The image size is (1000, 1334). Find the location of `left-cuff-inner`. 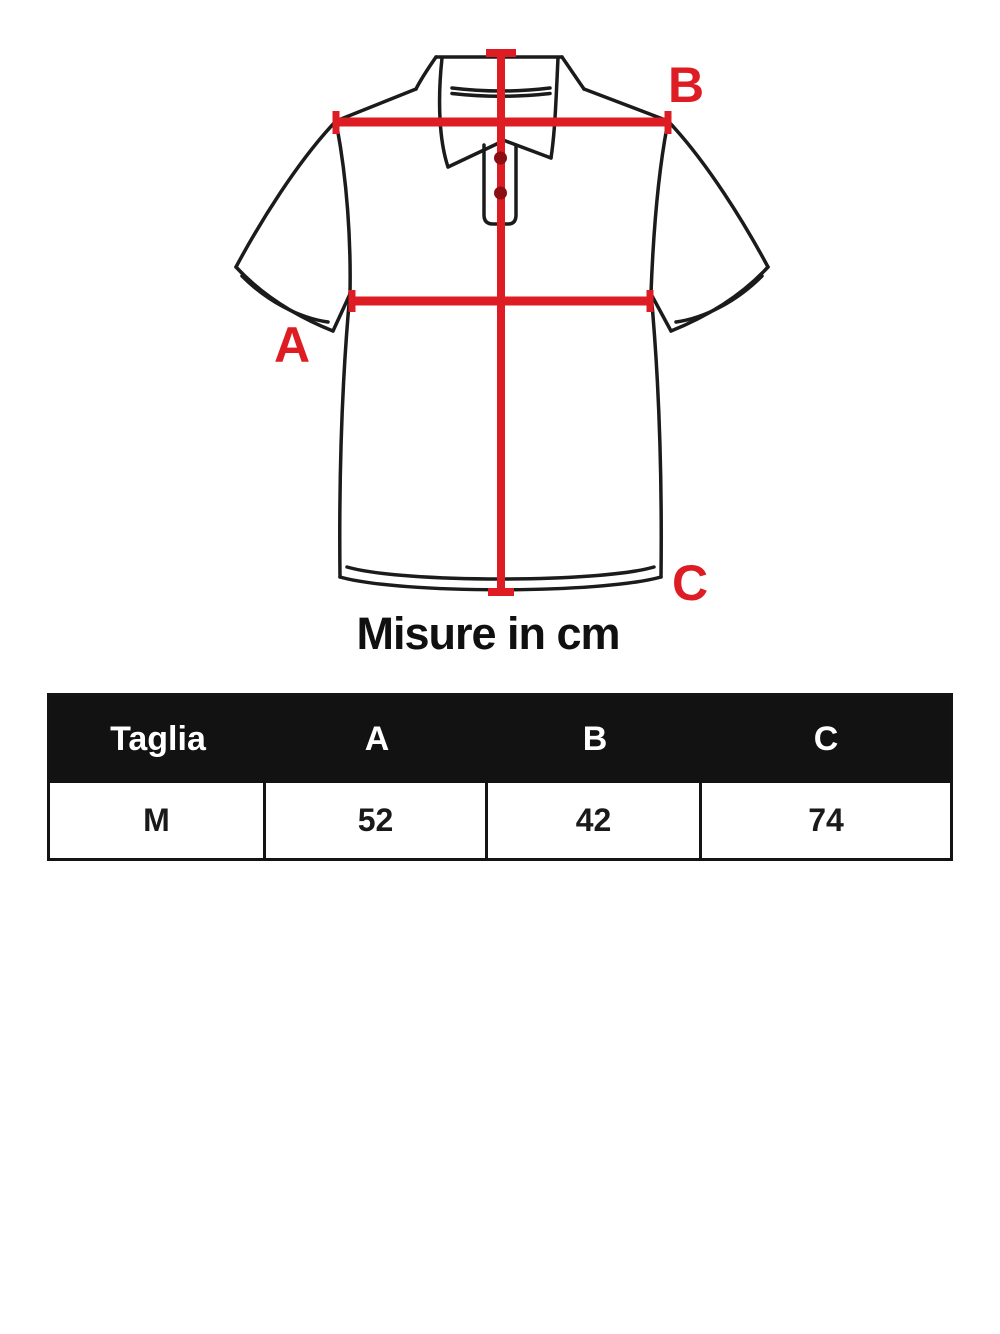

left-cuff-inner is located at coordinates (285, 299).